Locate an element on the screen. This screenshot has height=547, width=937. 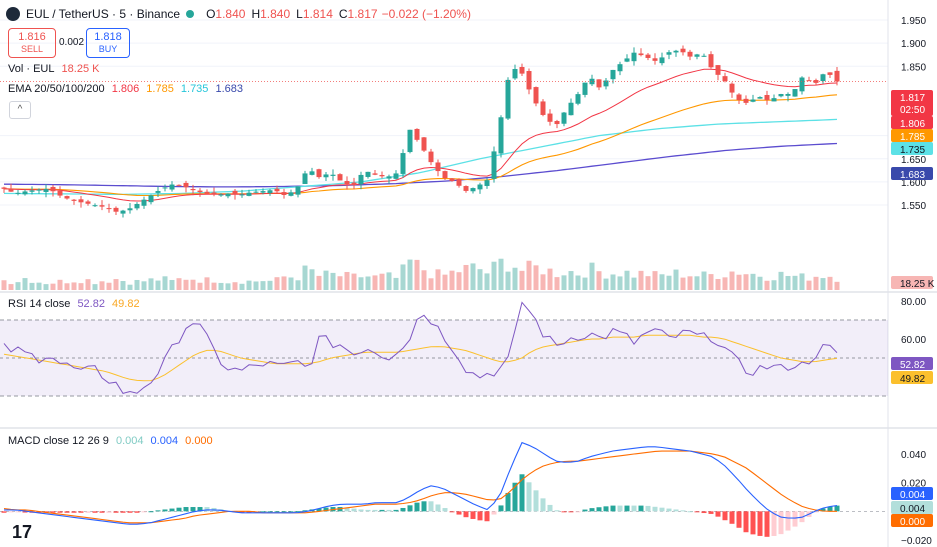
macd-hist-legend-value: 0.004 is located at coordinates (129, 441).